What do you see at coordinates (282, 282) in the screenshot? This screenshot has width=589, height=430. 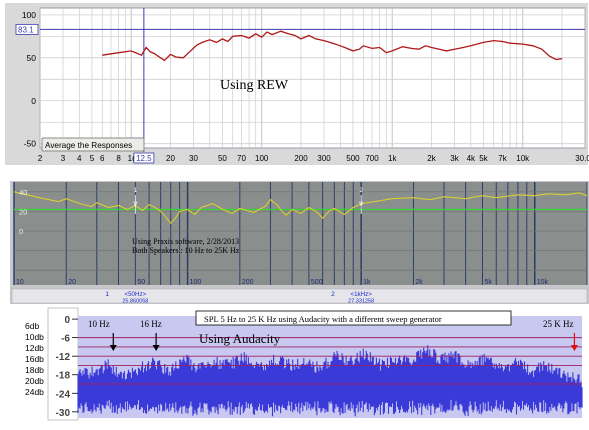 I see `praxis-x-axis: 1020501002005001k2k5k10k20k` at bounding box center [282, 282].